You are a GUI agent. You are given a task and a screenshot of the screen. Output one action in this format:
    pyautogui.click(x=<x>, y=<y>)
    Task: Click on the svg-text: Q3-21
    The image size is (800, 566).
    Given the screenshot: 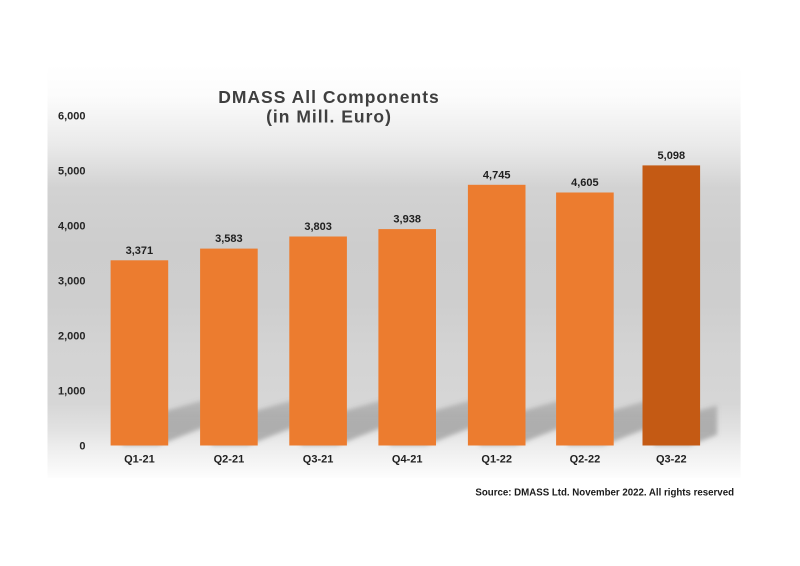 What is the action you would take?
    pyautogui.click(x=318, y=460)
    